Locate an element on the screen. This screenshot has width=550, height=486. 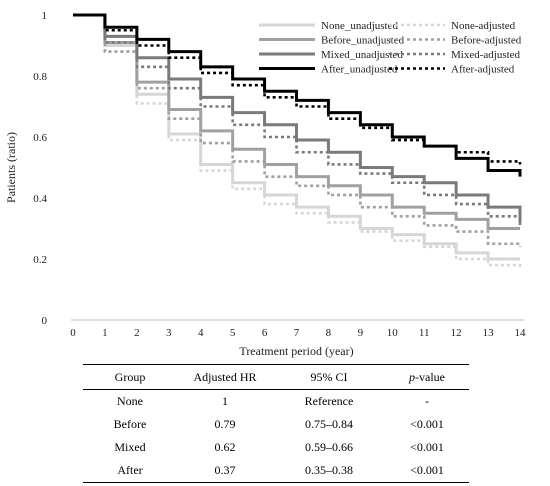
x-tick-label: 5 is located at coordinates (233, 333).